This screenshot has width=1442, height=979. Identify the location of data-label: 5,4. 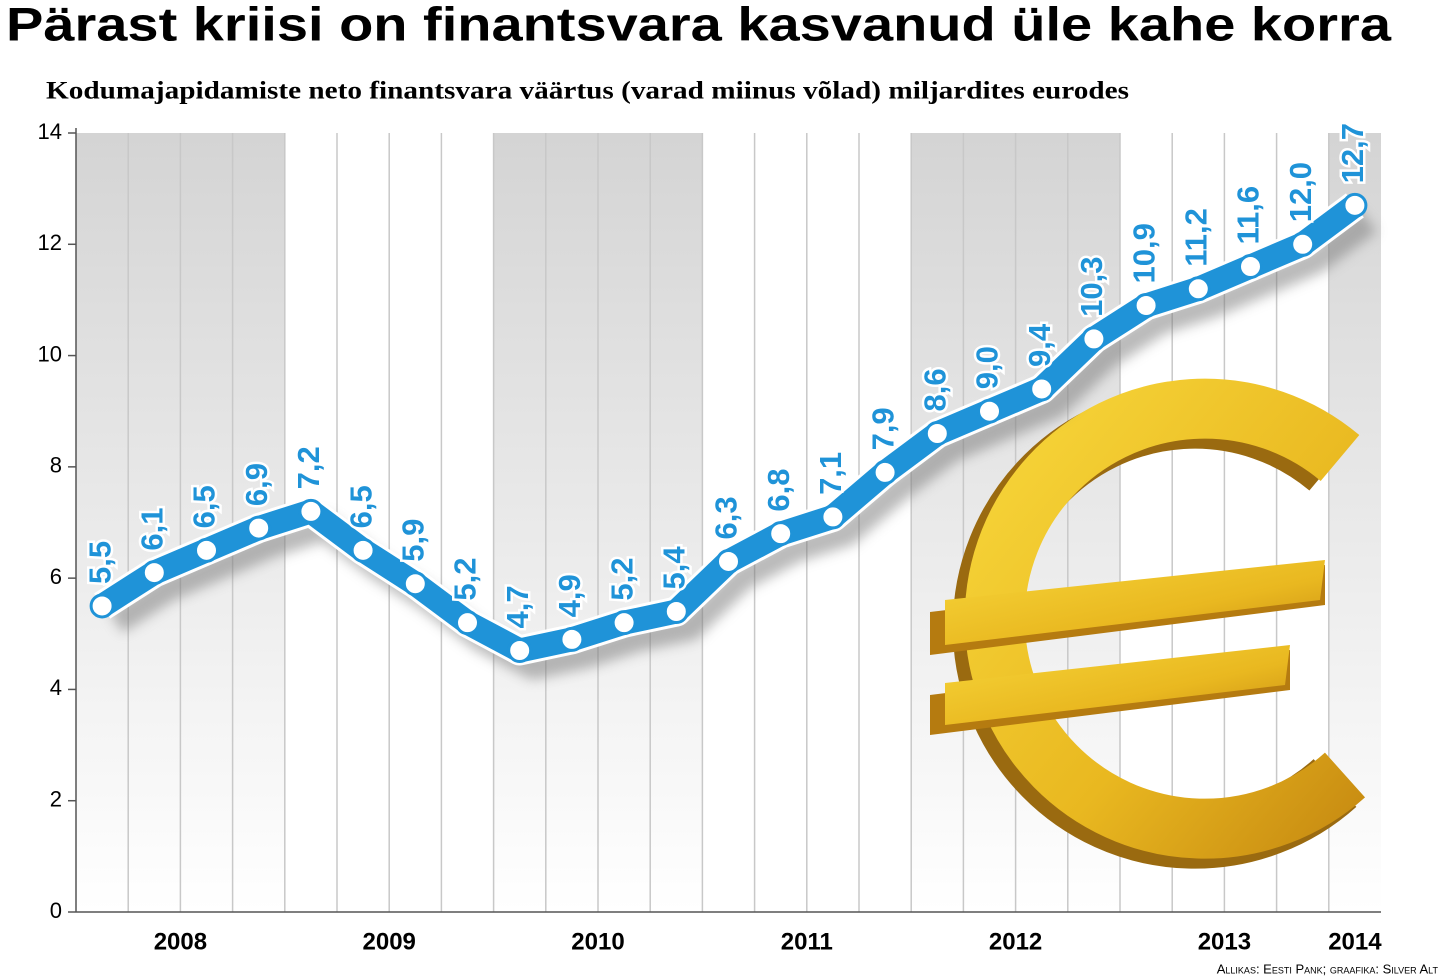
(673, 568).